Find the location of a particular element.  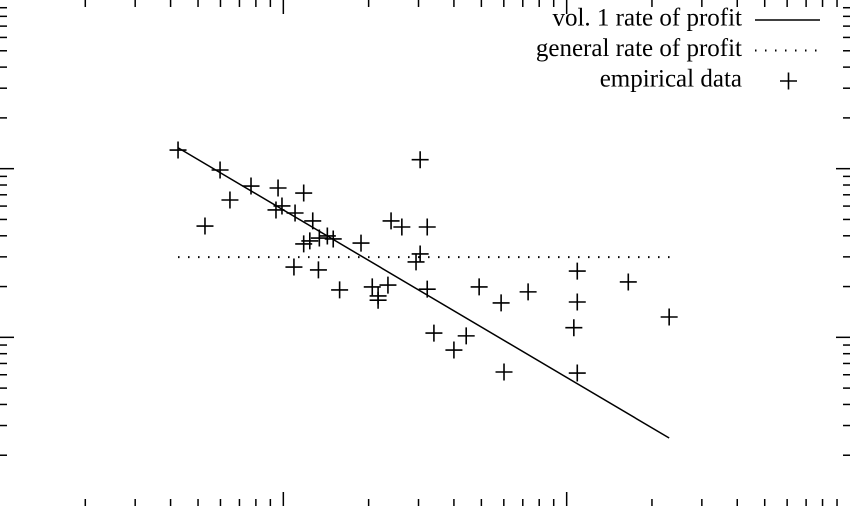

legend-marker is located at coordinates (788, 81).